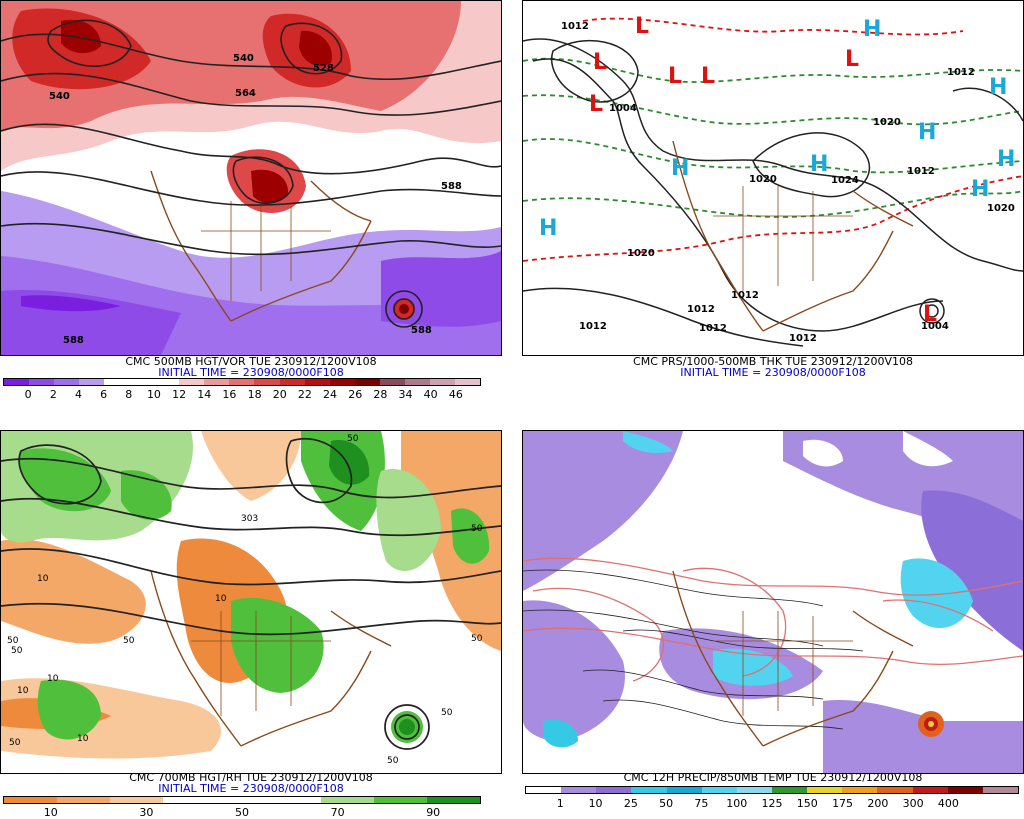 This screenshot has width=1024, height=819. Describe the element at coordinates (843, 803) in the screenshot. I see `legend-label: 175` at that location.